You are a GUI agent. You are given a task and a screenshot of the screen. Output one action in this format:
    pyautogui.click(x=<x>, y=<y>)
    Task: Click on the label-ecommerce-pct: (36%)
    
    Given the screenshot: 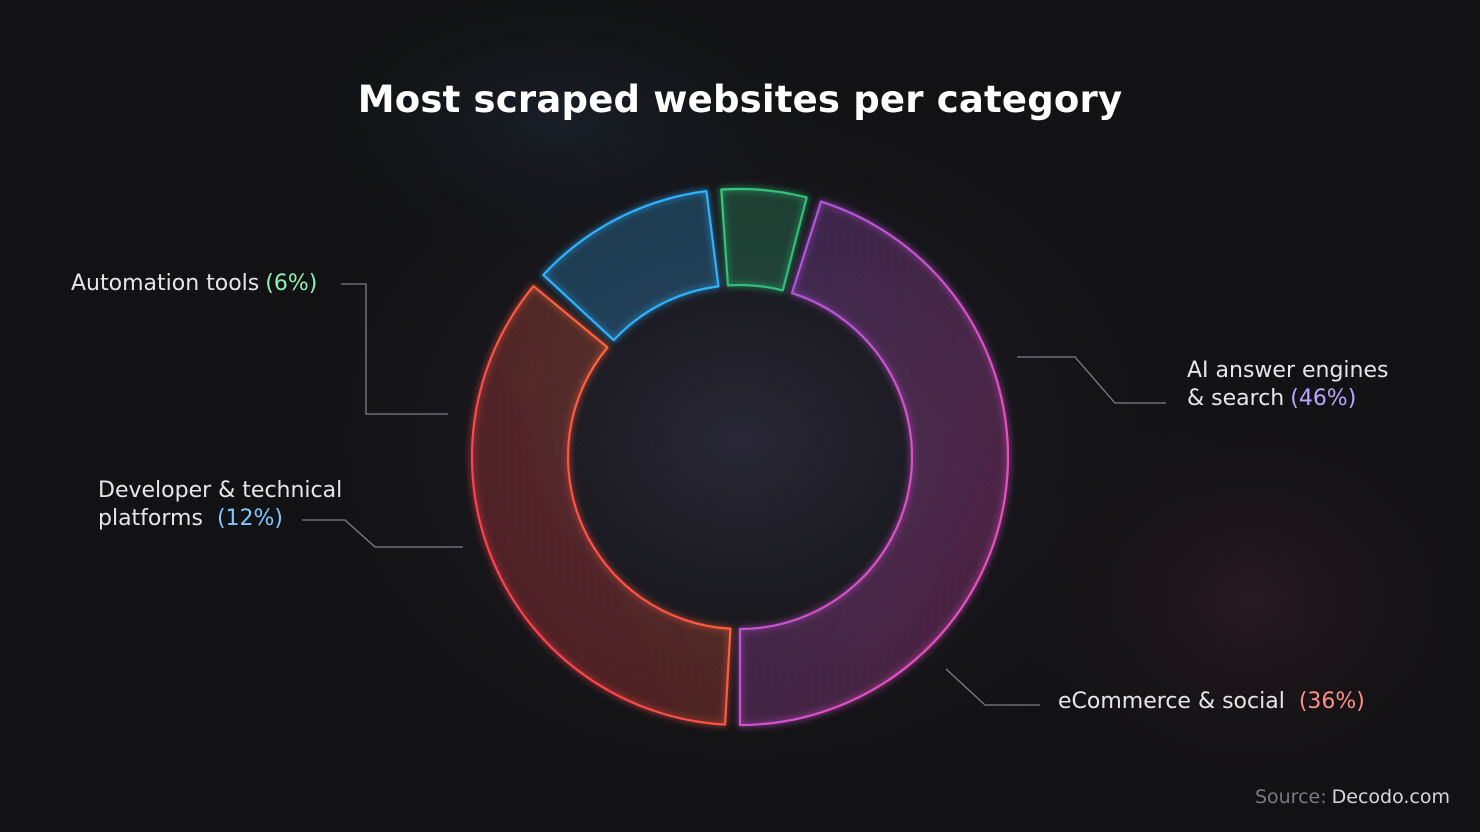 What is the action you would take?
    pyautogui.click(x=1331, y=701)
    